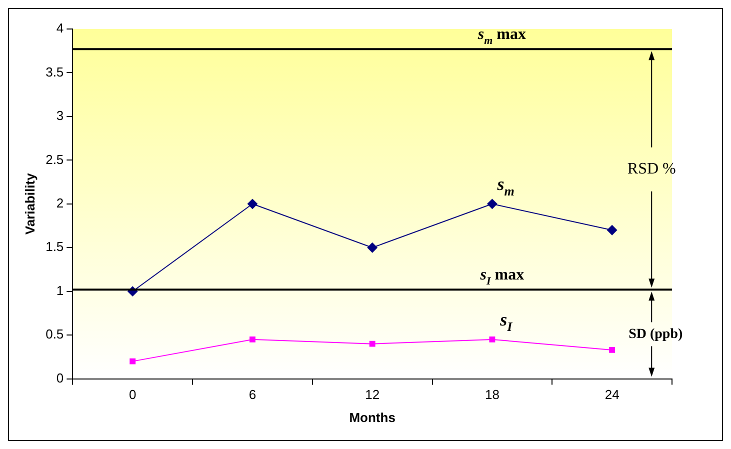 The width and height of the screenshot is (731, 449). Describe the element at coordinates (55, 334) in the screenshot. I see `y-tick-label: 0.5` at that location.